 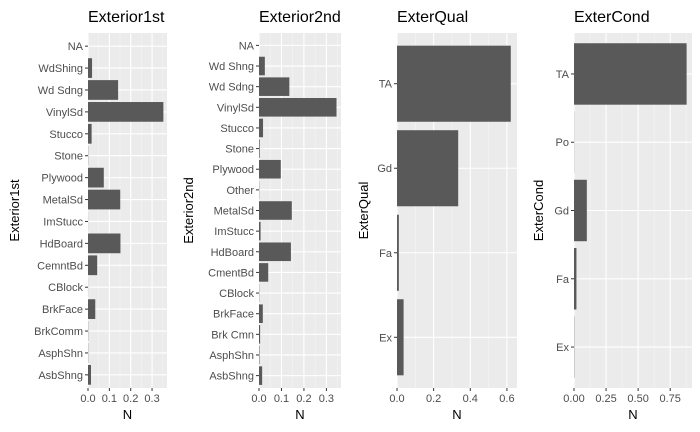 I want to click on x-tick-label: 0.25, so click(x=605, y=399).